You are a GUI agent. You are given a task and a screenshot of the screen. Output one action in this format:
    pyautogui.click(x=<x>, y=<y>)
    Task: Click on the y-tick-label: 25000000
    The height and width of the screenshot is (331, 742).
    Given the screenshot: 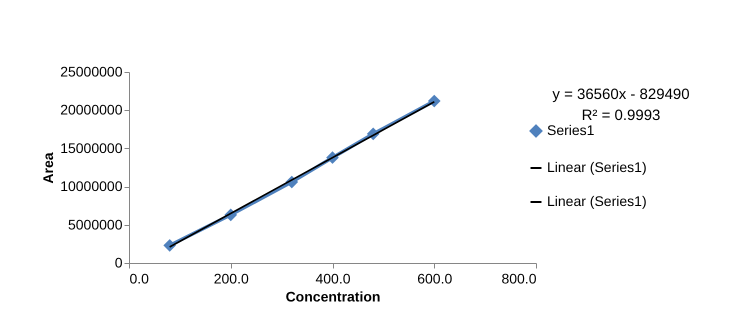 What is the action you would take?
    pyautogui.click(x=91, y=72)
    